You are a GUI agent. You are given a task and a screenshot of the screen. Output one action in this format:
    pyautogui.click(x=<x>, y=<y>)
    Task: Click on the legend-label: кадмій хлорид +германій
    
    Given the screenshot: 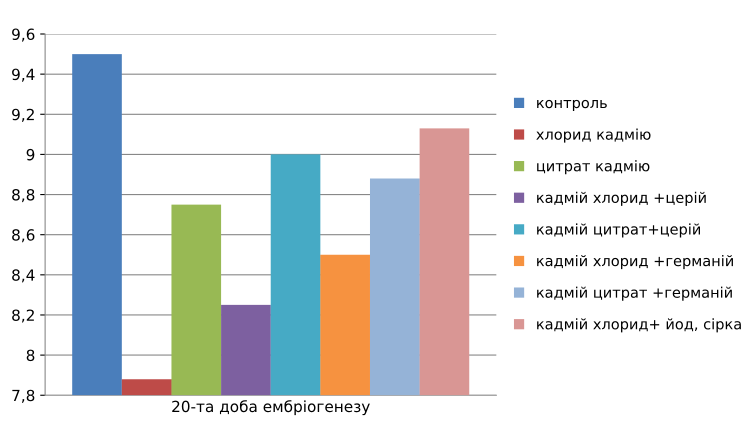 What is the action you would take?
    pyautogui.click(x=635, y=262)
    